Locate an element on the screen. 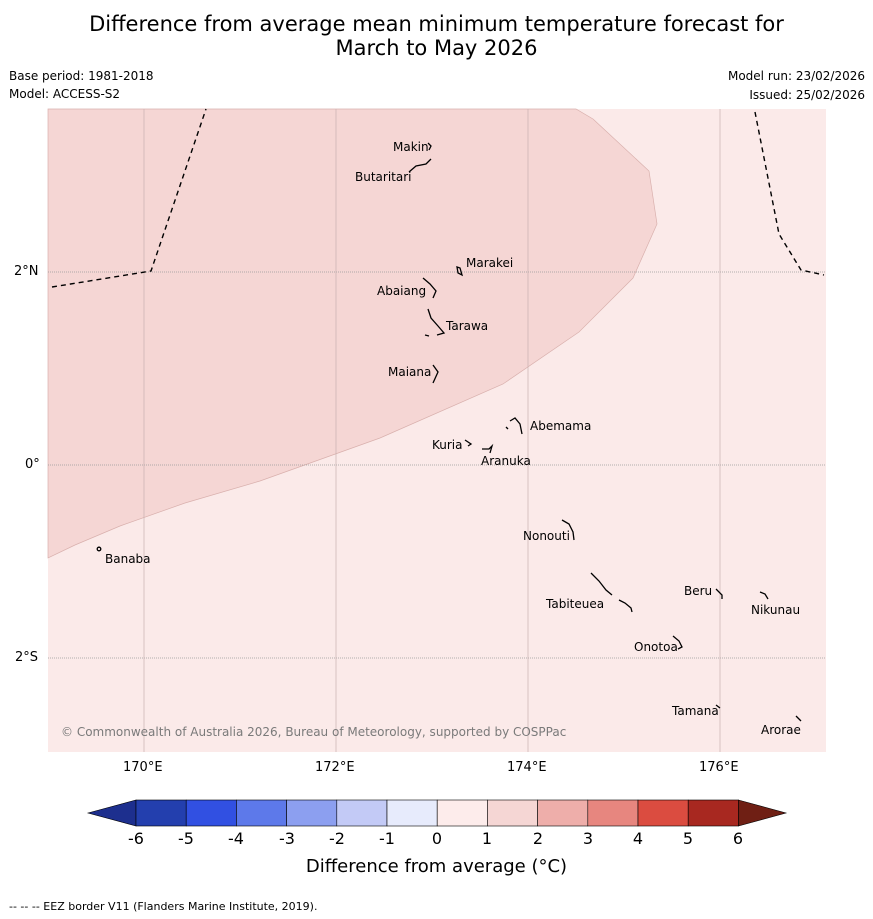 The width and height of the screenshot is (873, 919). colorbar-tick: 6 is located at coordinates (738, 838).